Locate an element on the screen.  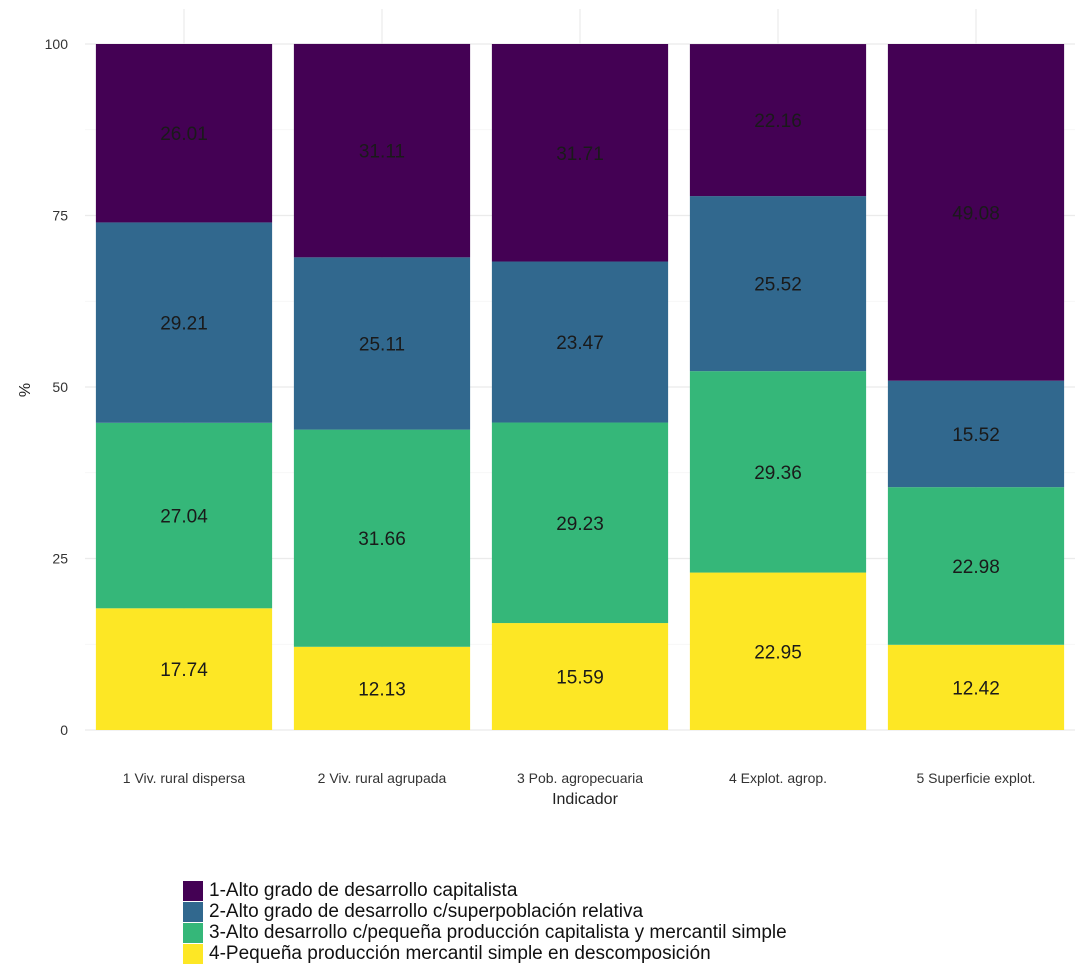
bar-value-label: 31.11 is located at coordinates (382, 152).